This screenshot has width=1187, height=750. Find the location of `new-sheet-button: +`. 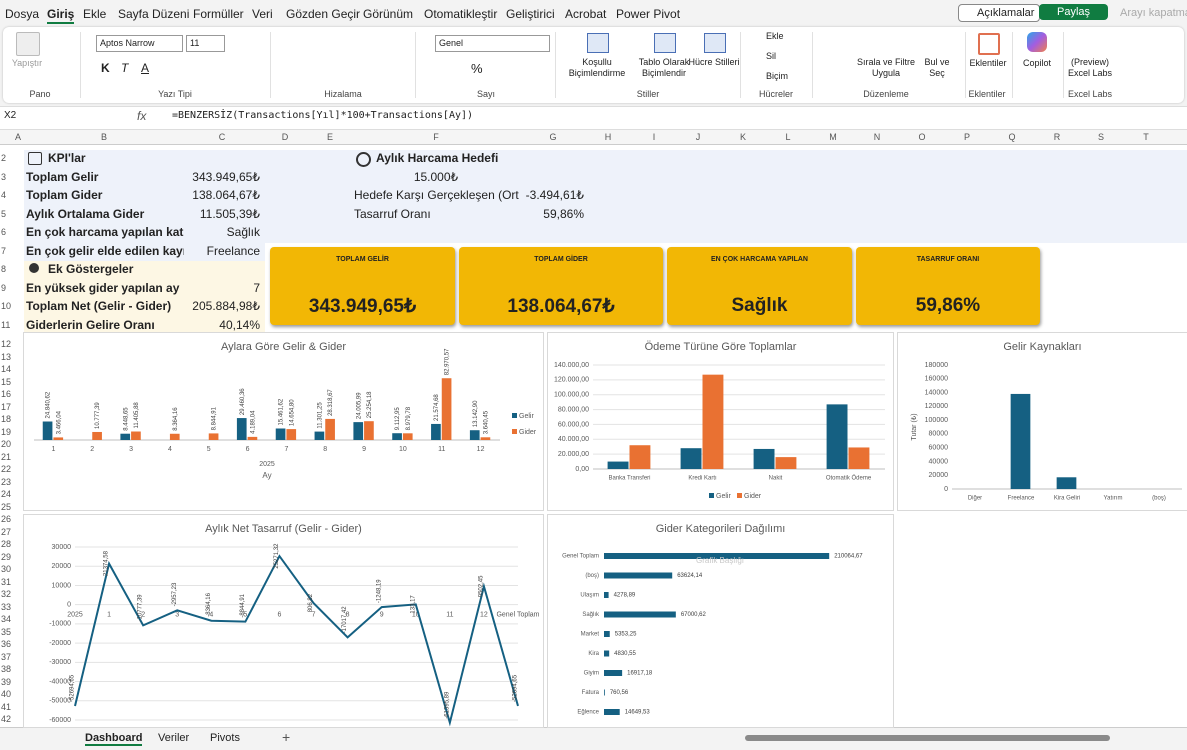

new-sheet-button: + is located at coordinates (286, 737).